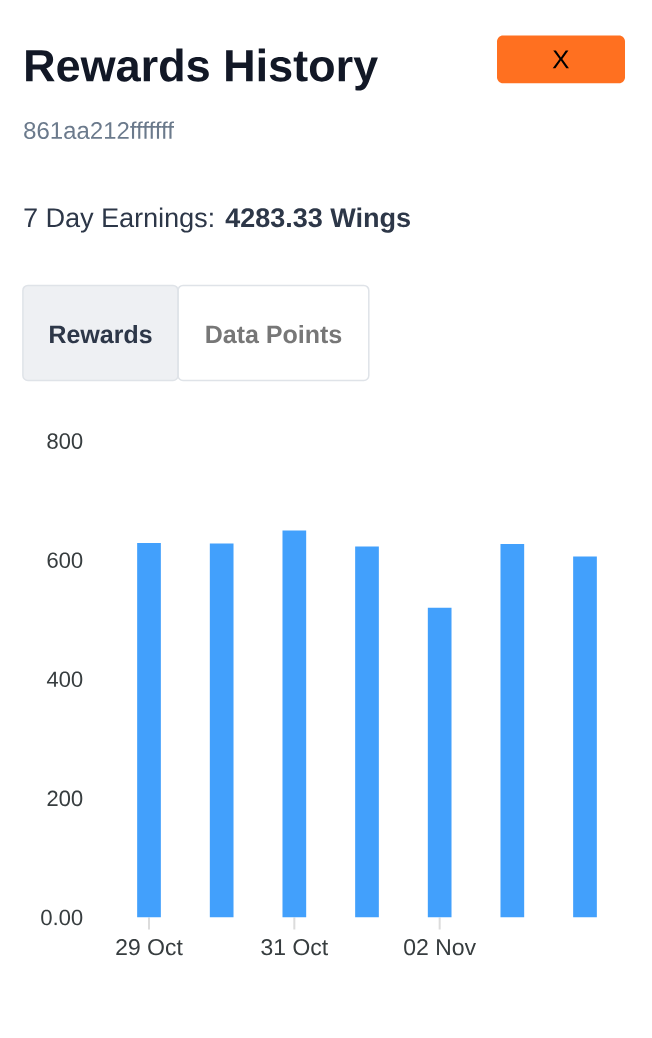 This screenshot has width=652, height=1038. What do you see at coordinates (65, 798) in the screenshot?
I see `y-tick-label: 200` at bounding box center [65, 798].